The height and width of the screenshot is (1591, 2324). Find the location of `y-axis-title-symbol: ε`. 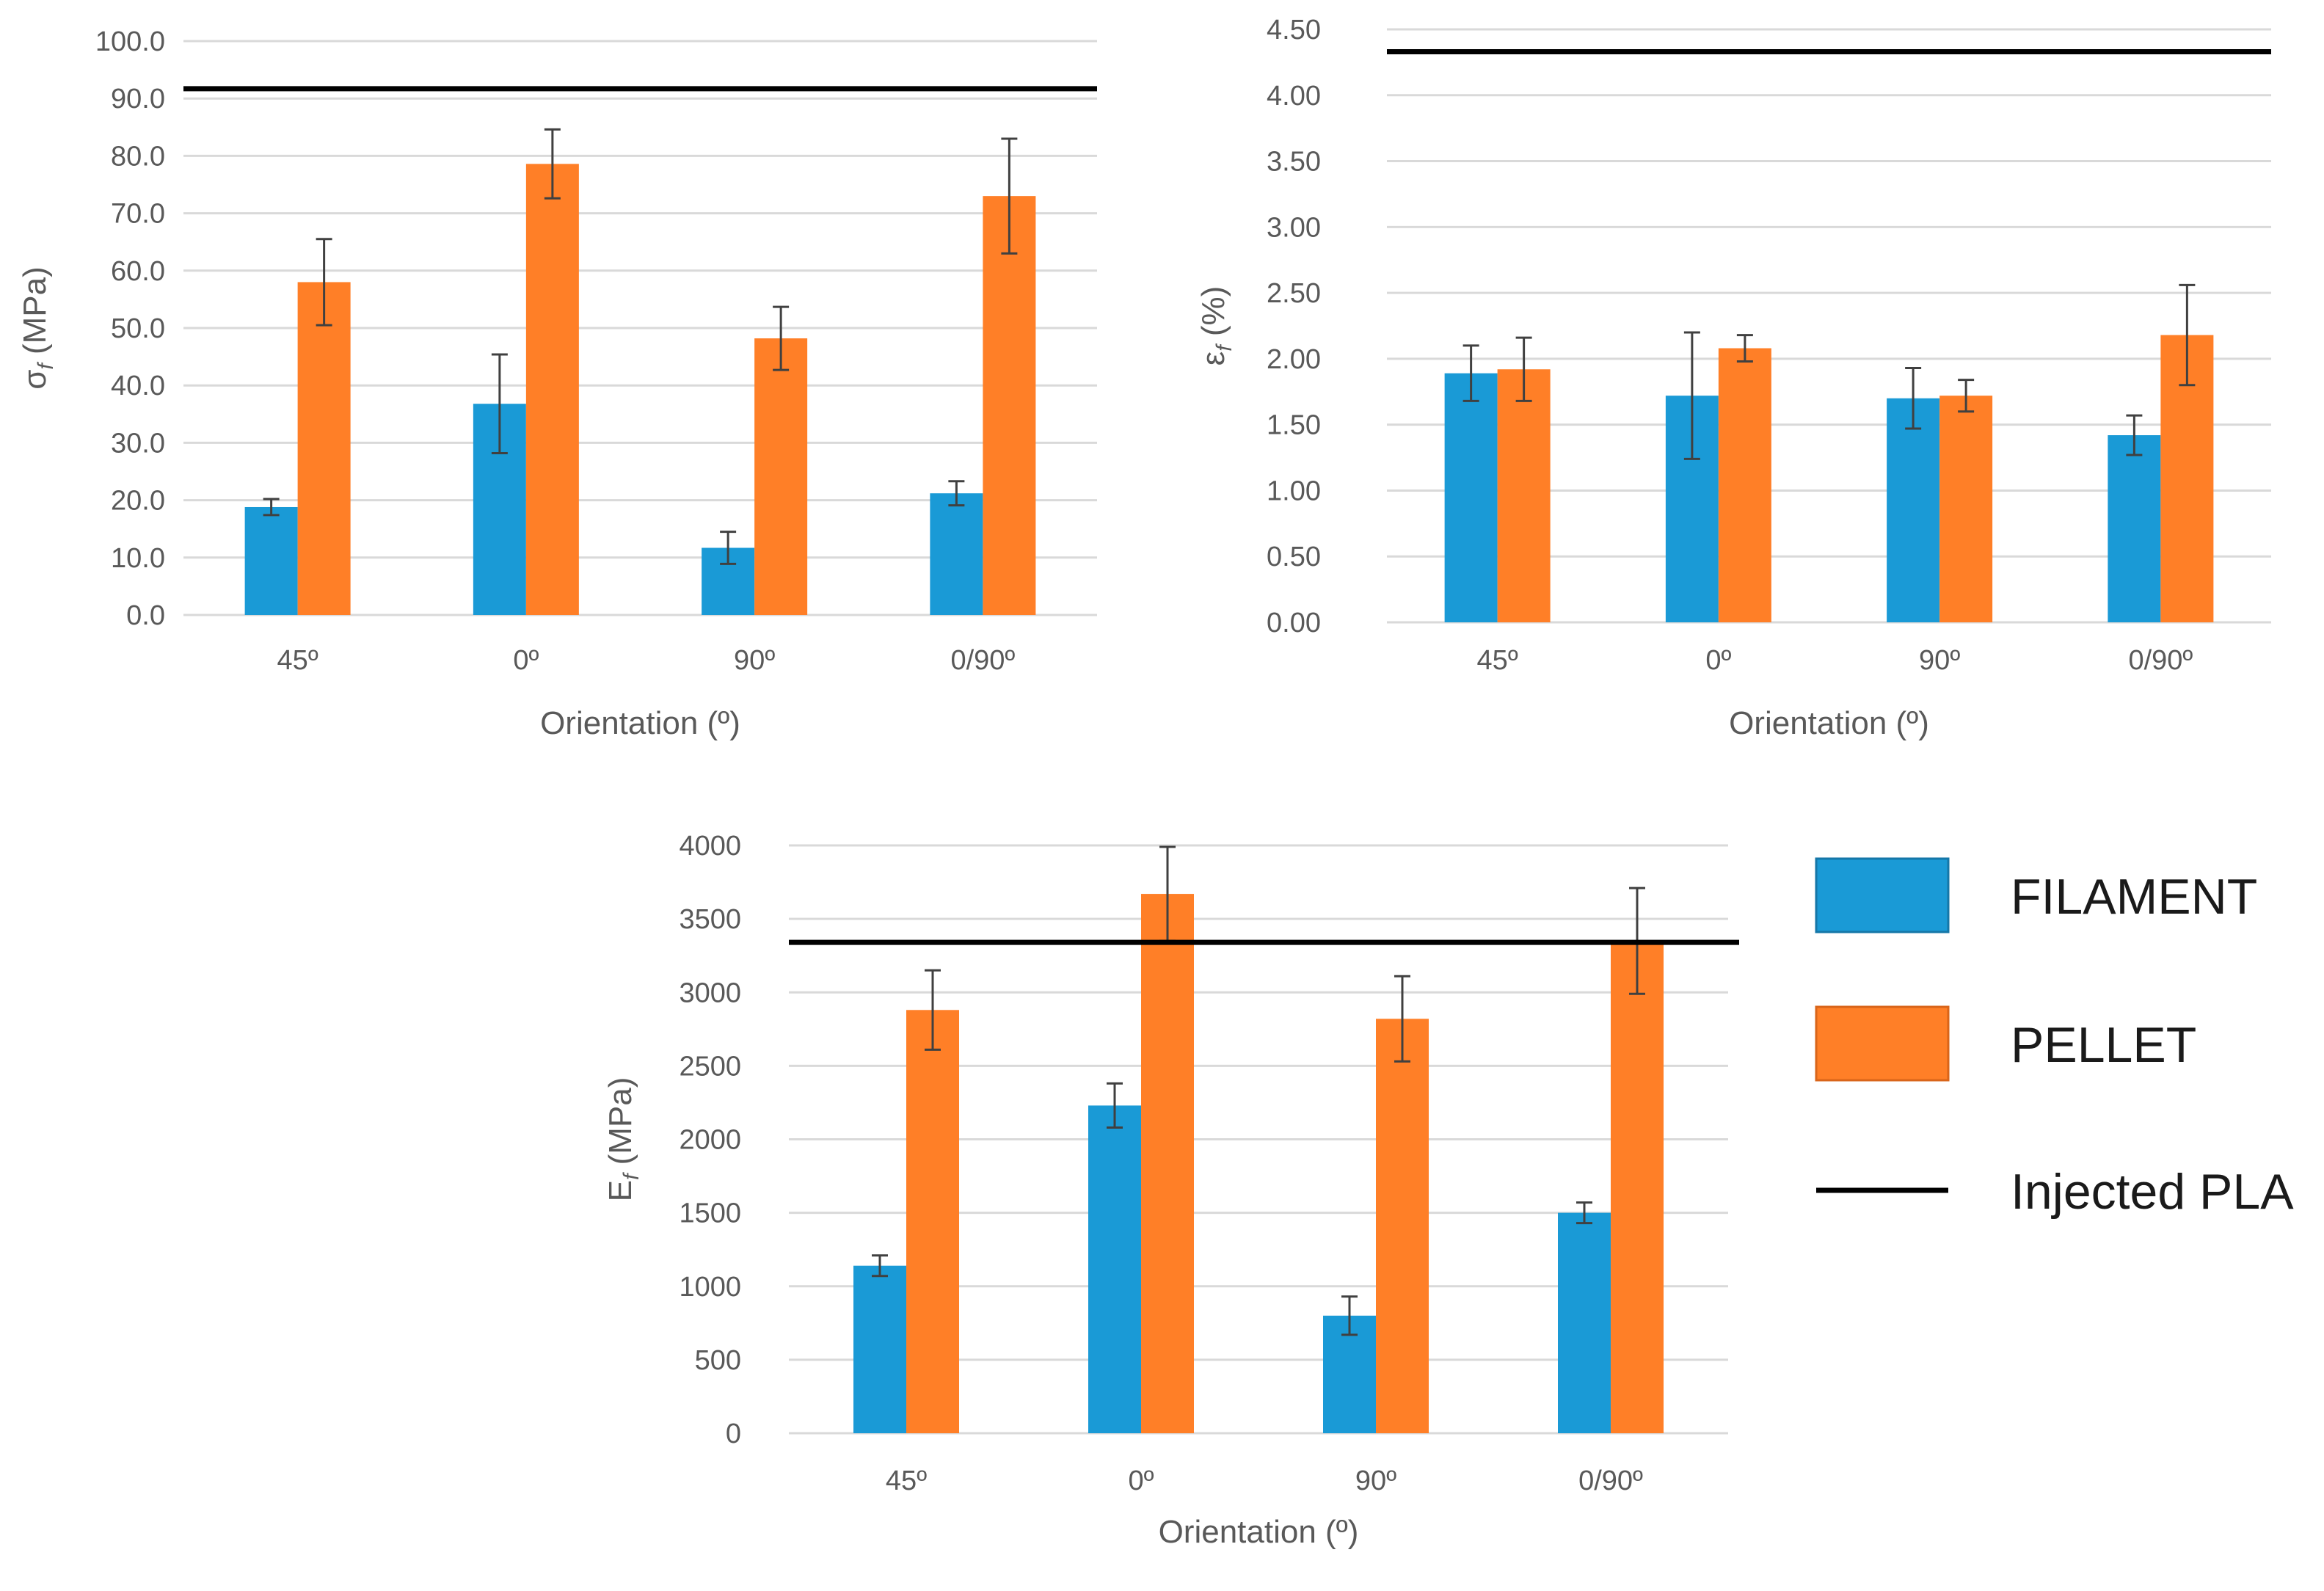

y-axis-title-symbol: ε is located at coordinates (1213, 359).